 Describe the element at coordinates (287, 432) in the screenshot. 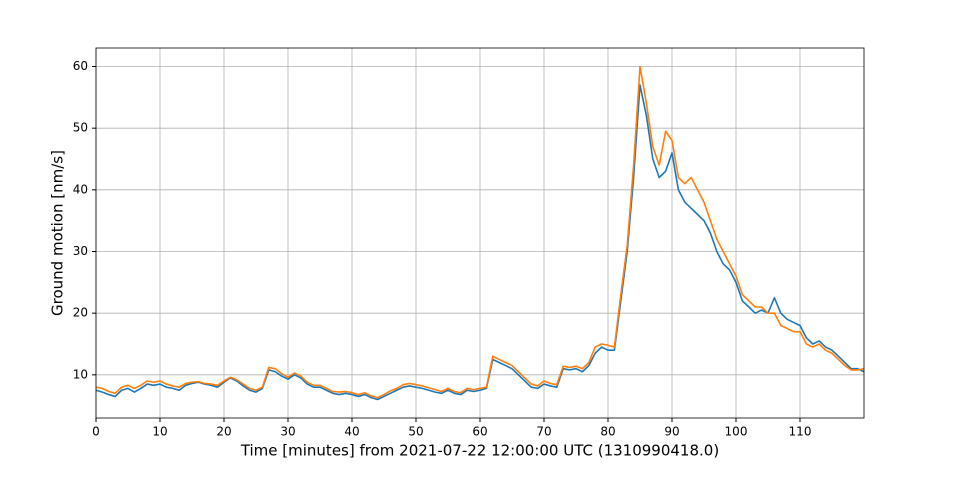

I see `x-tick-label: 30` at that location.